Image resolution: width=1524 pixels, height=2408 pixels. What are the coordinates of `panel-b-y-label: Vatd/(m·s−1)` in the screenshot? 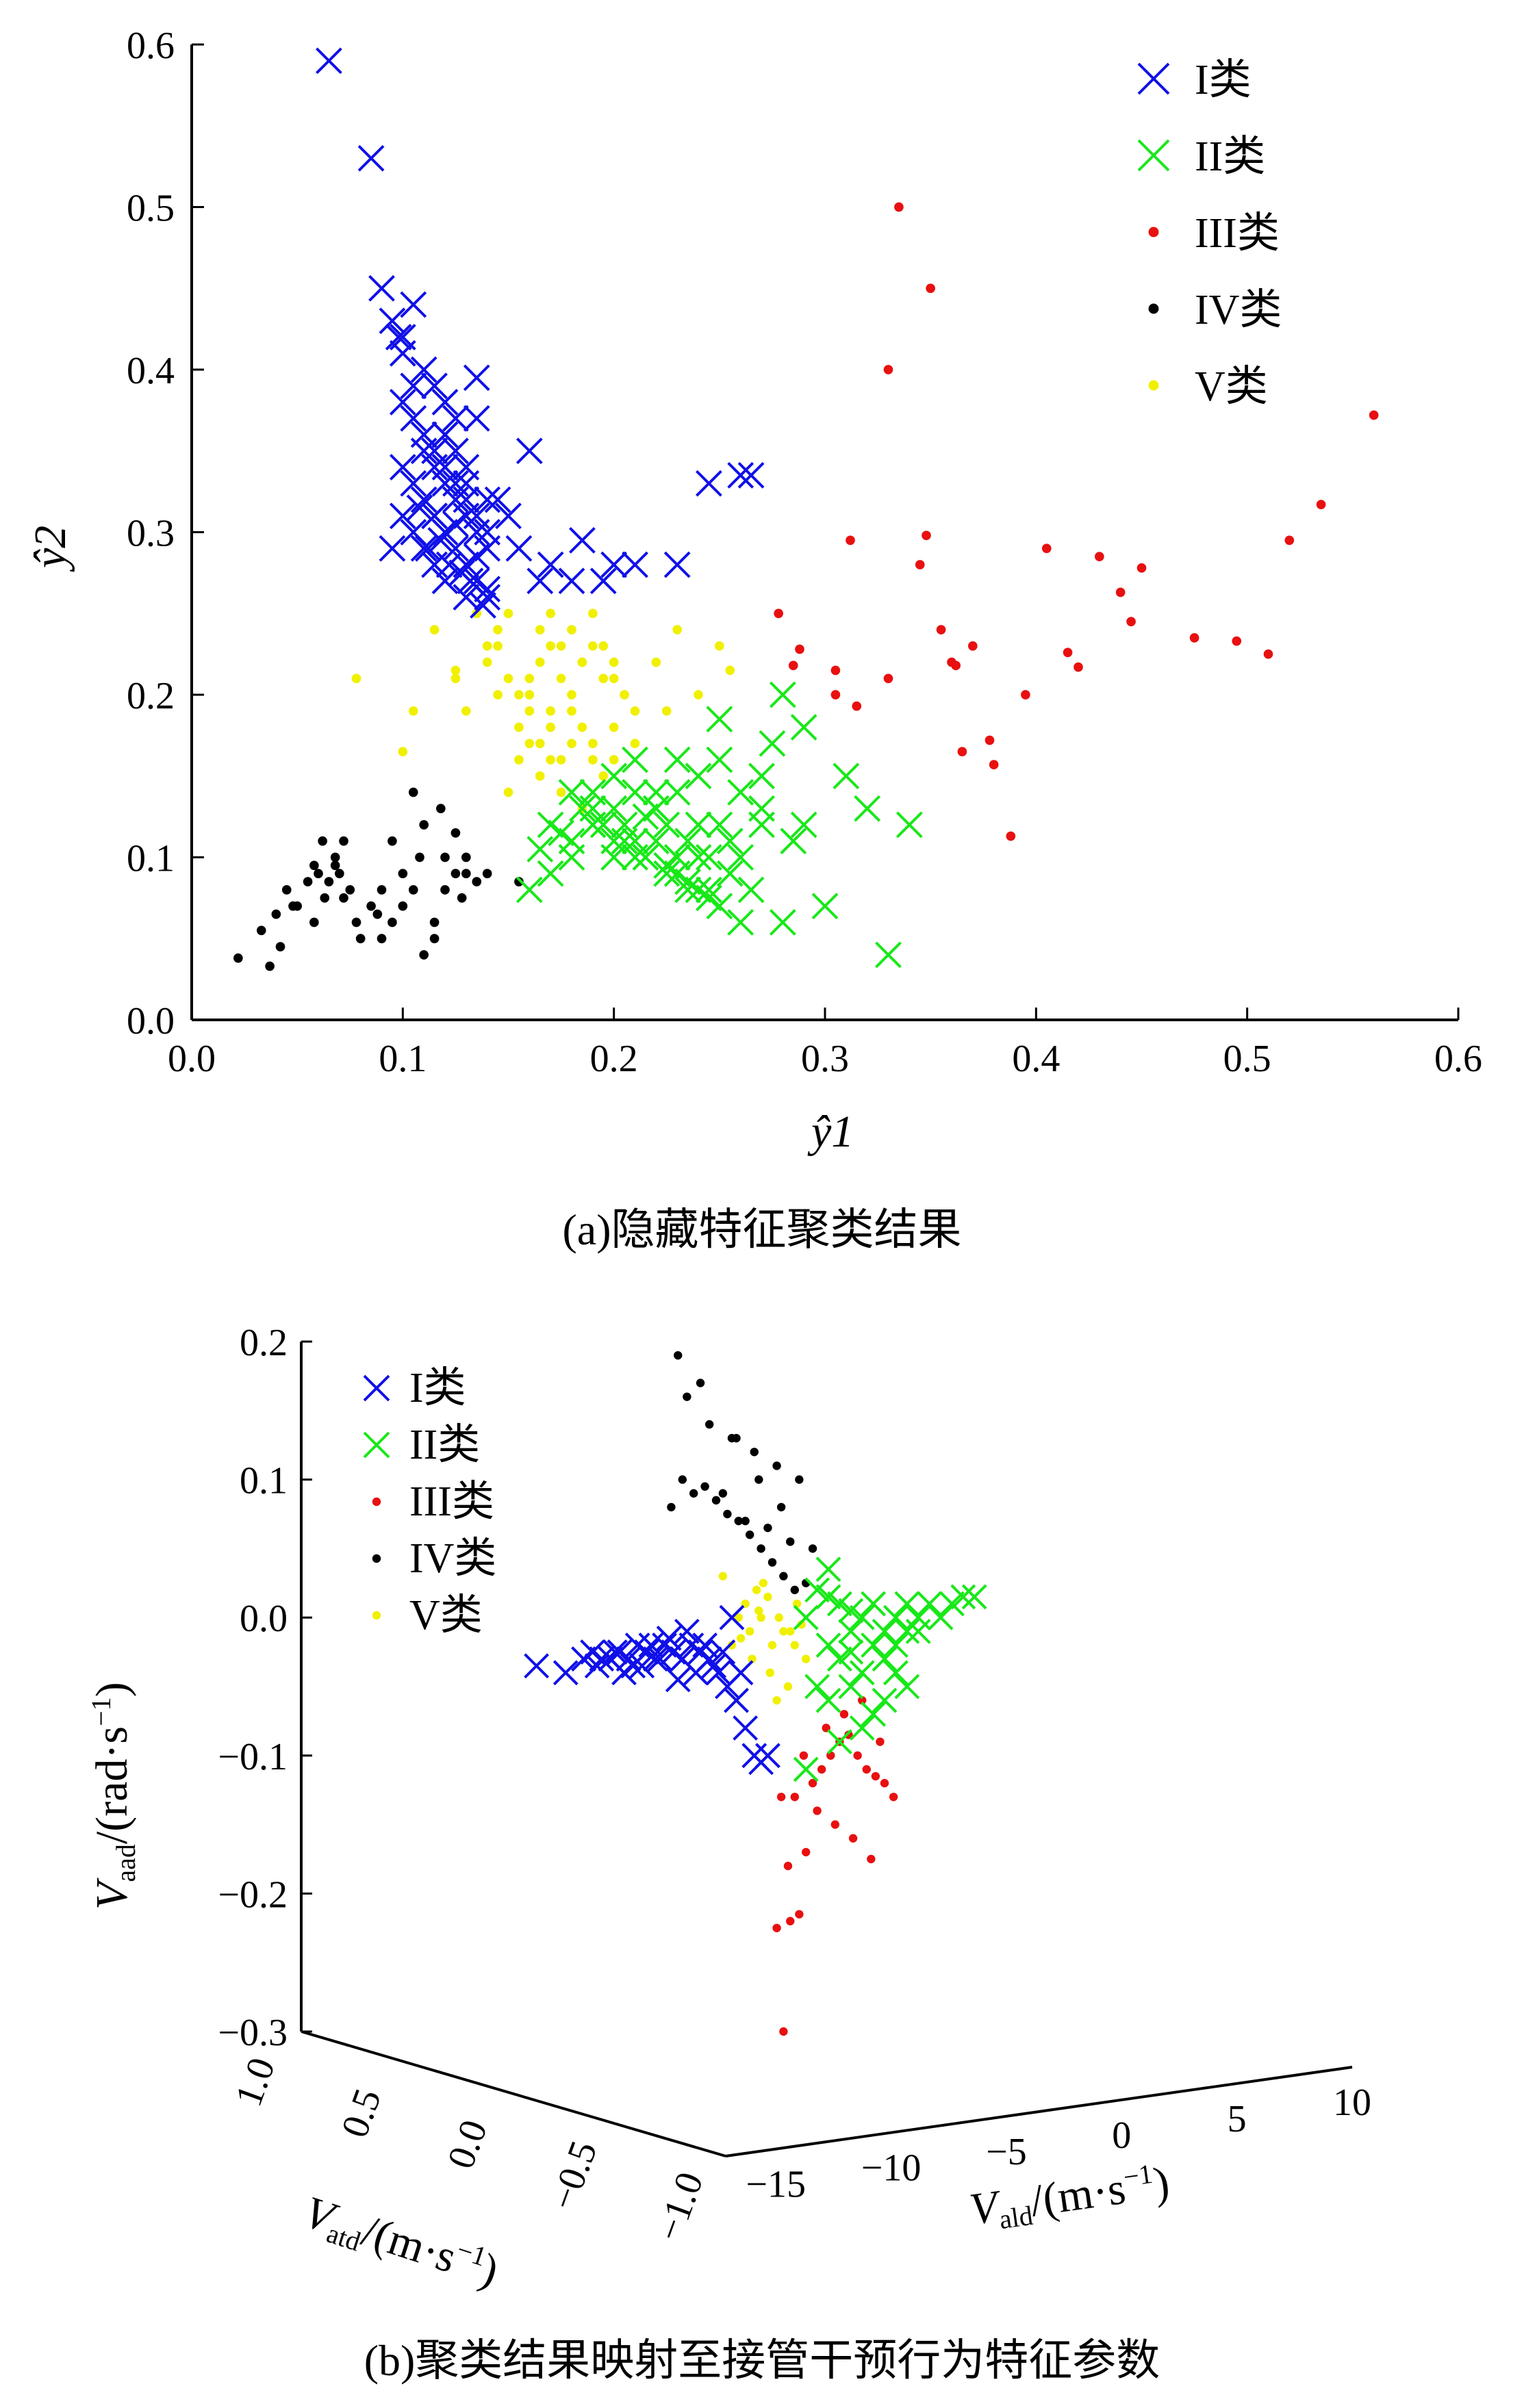 It's located at (401, 2243).